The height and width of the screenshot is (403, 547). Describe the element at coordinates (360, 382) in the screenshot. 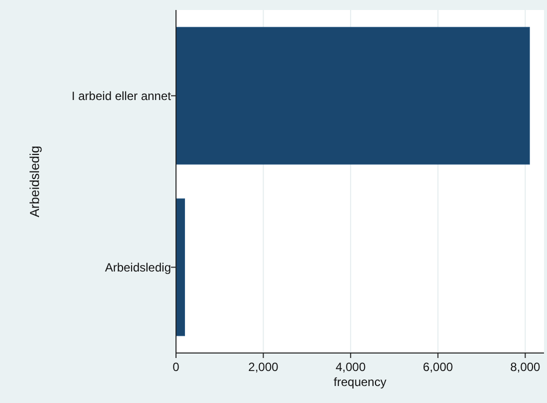

I see `x-axis-title: frequency` at that location.